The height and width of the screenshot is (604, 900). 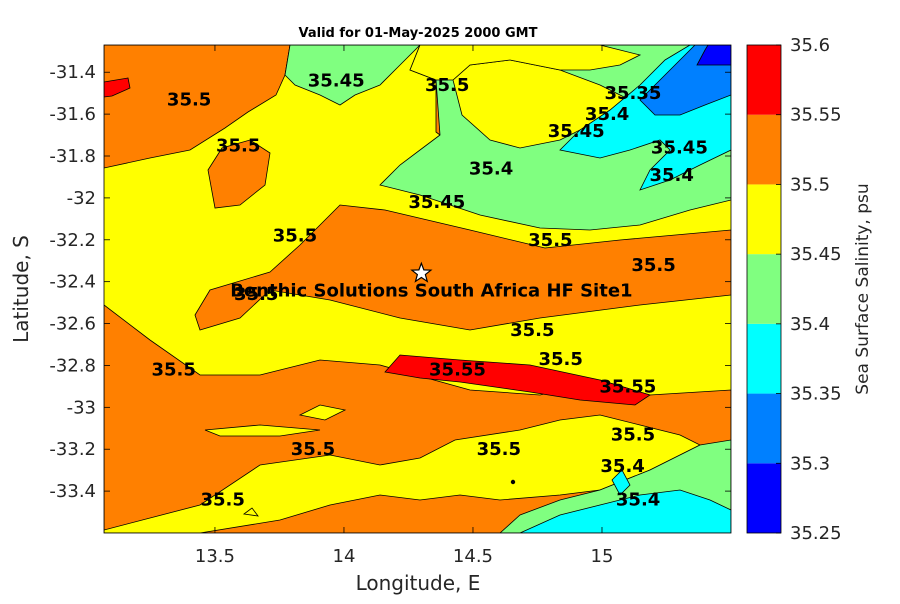 I want to click on y-tick-label: -32, so click(x=81, y=198).